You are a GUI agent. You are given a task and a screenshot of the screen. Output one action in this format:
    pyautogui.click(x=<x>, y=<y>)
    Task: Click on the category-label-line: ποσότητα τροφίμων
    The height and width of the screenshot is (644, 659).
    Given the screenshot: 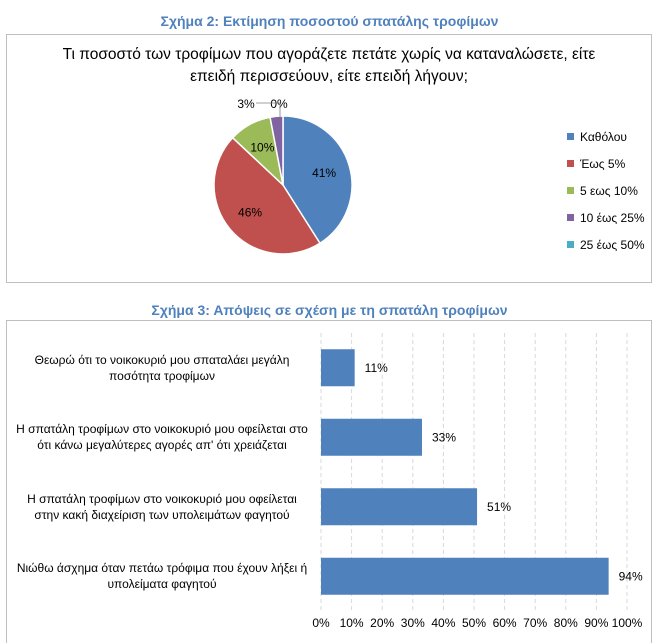 What is the action you would take?
    pyautogui.click(x=162, y=375)
    